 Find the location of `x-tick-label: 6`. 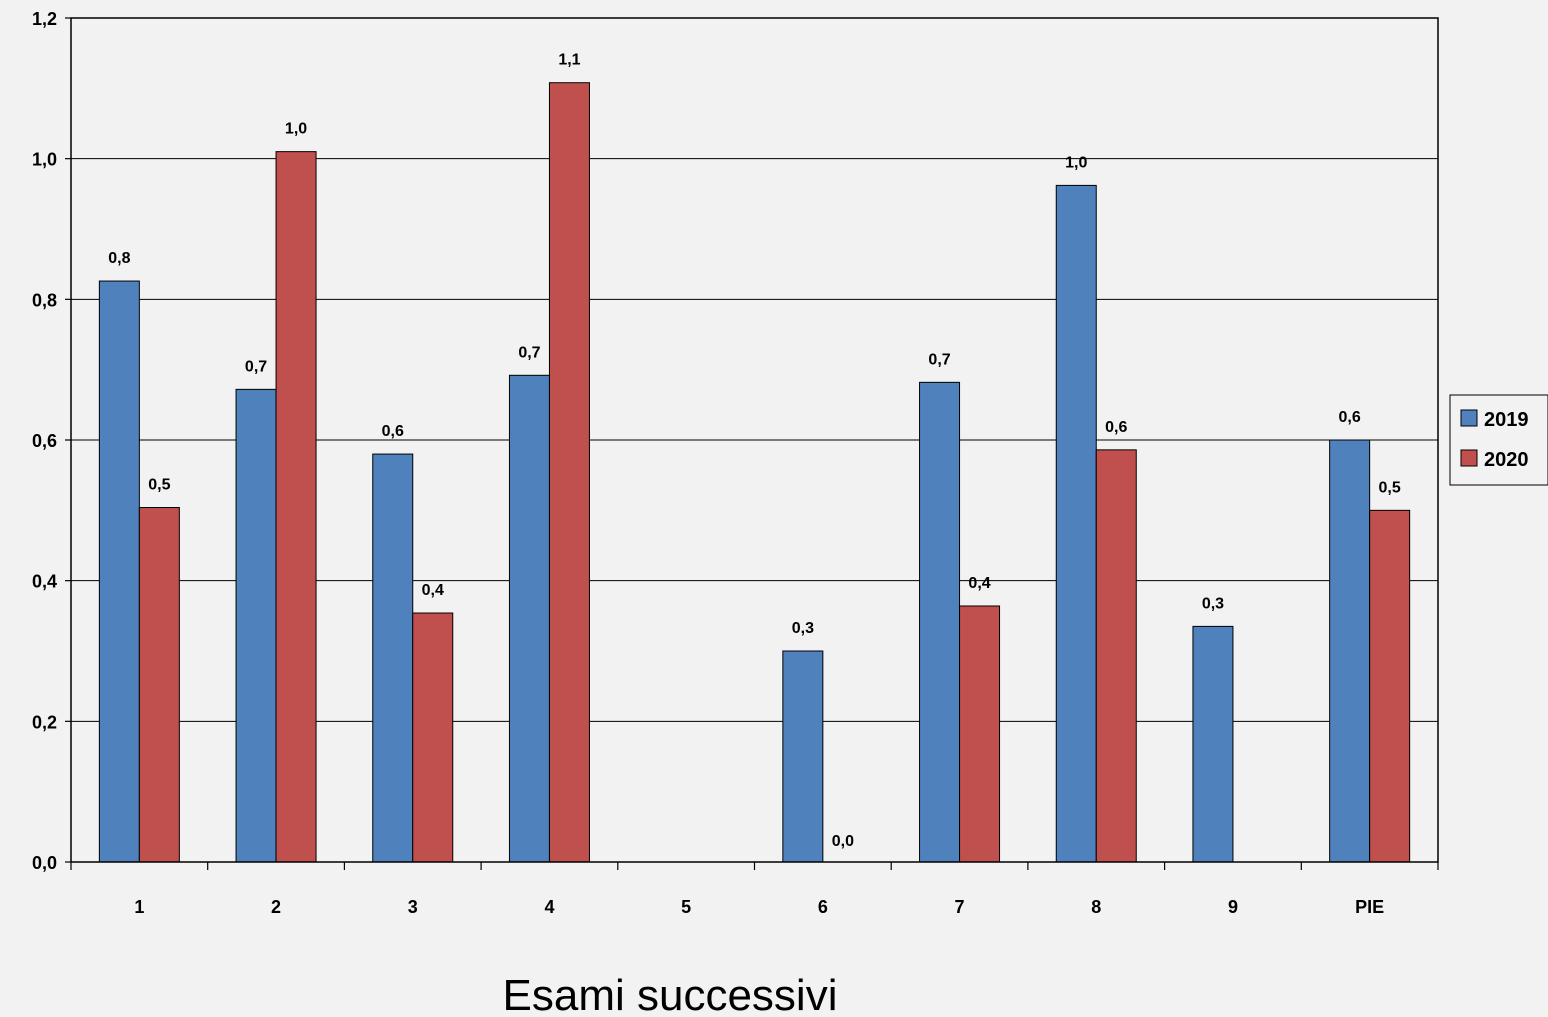

x-tick-label: 6 is located at coordinates (823, 907).